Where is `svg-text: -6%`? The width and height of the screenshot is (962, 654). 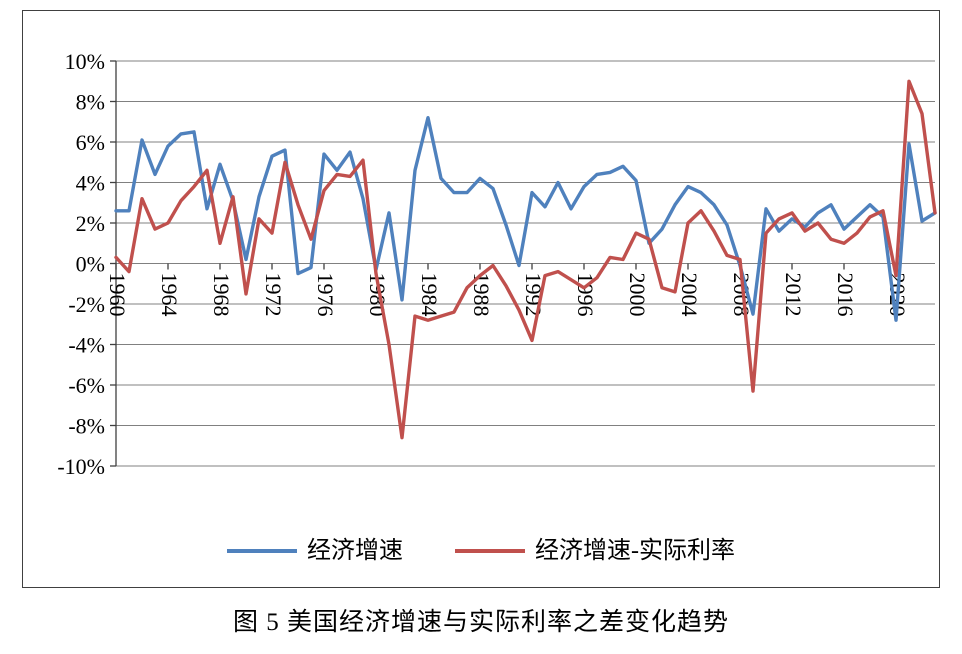 svg-text: -6% is located at coordinates (86, 385).